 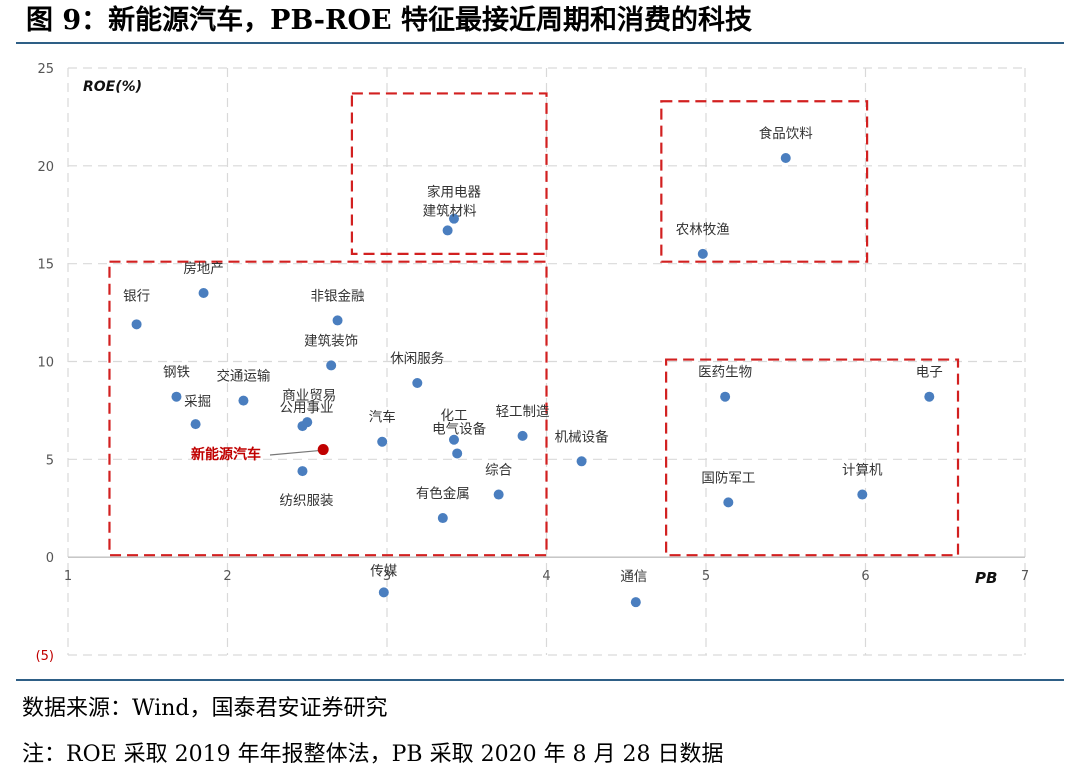 I want to click on y-tick-label: 10, so click(x=45, y=363).